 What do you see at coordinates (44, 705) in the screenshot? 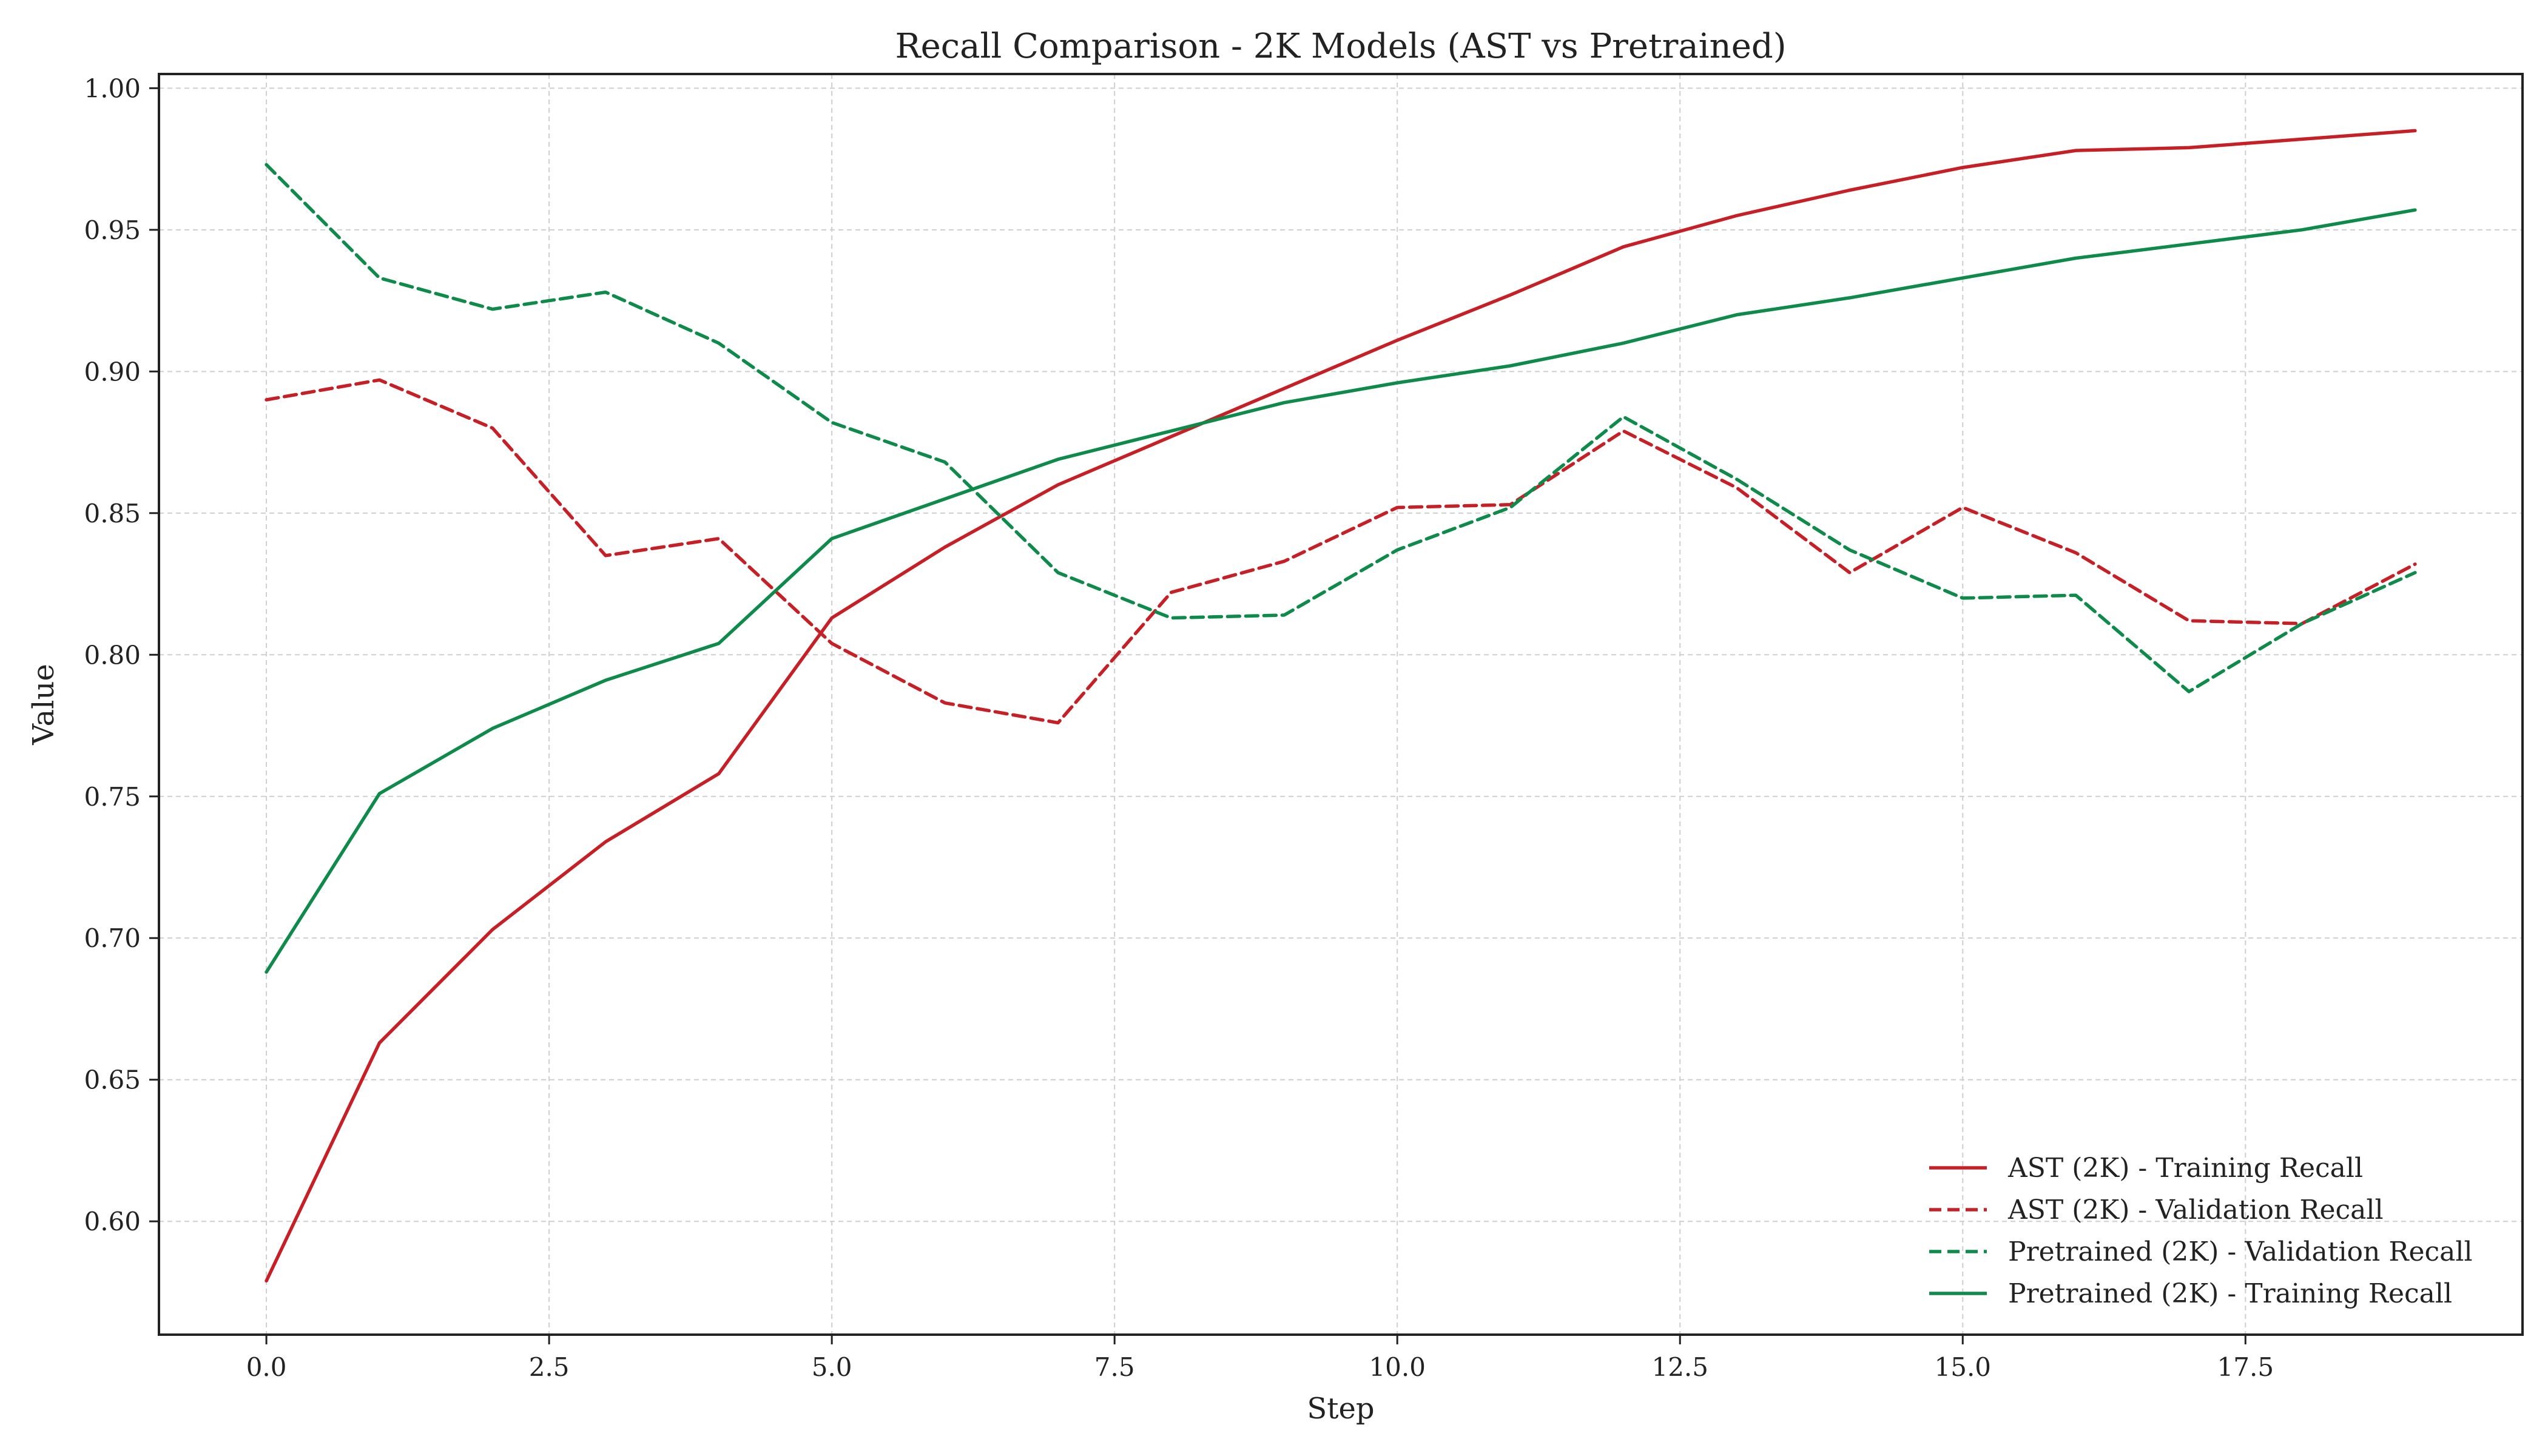
I see `y-axis-label: Value` at bounding box center [44, 705].